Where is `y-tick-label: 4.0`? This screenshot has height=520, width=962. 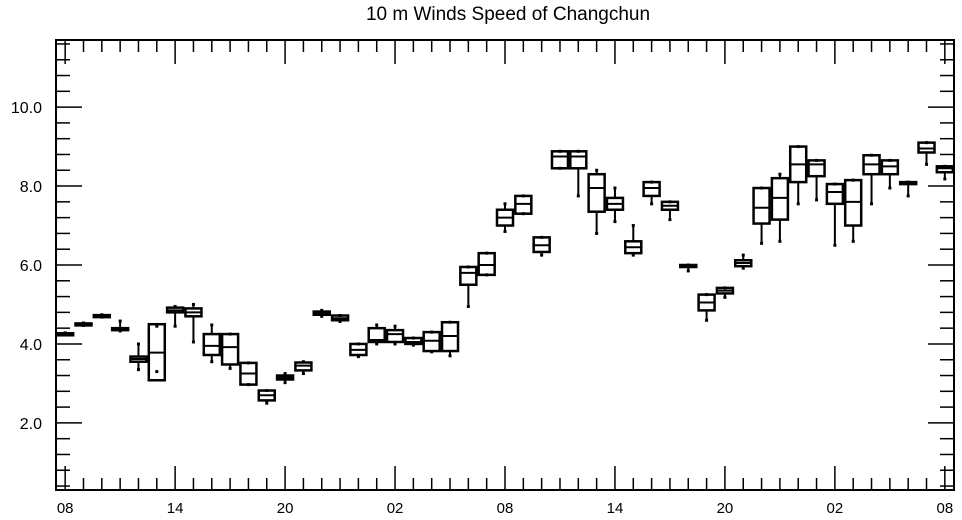 y-tick-label: 4.0 is located at coordinates (31, 345).